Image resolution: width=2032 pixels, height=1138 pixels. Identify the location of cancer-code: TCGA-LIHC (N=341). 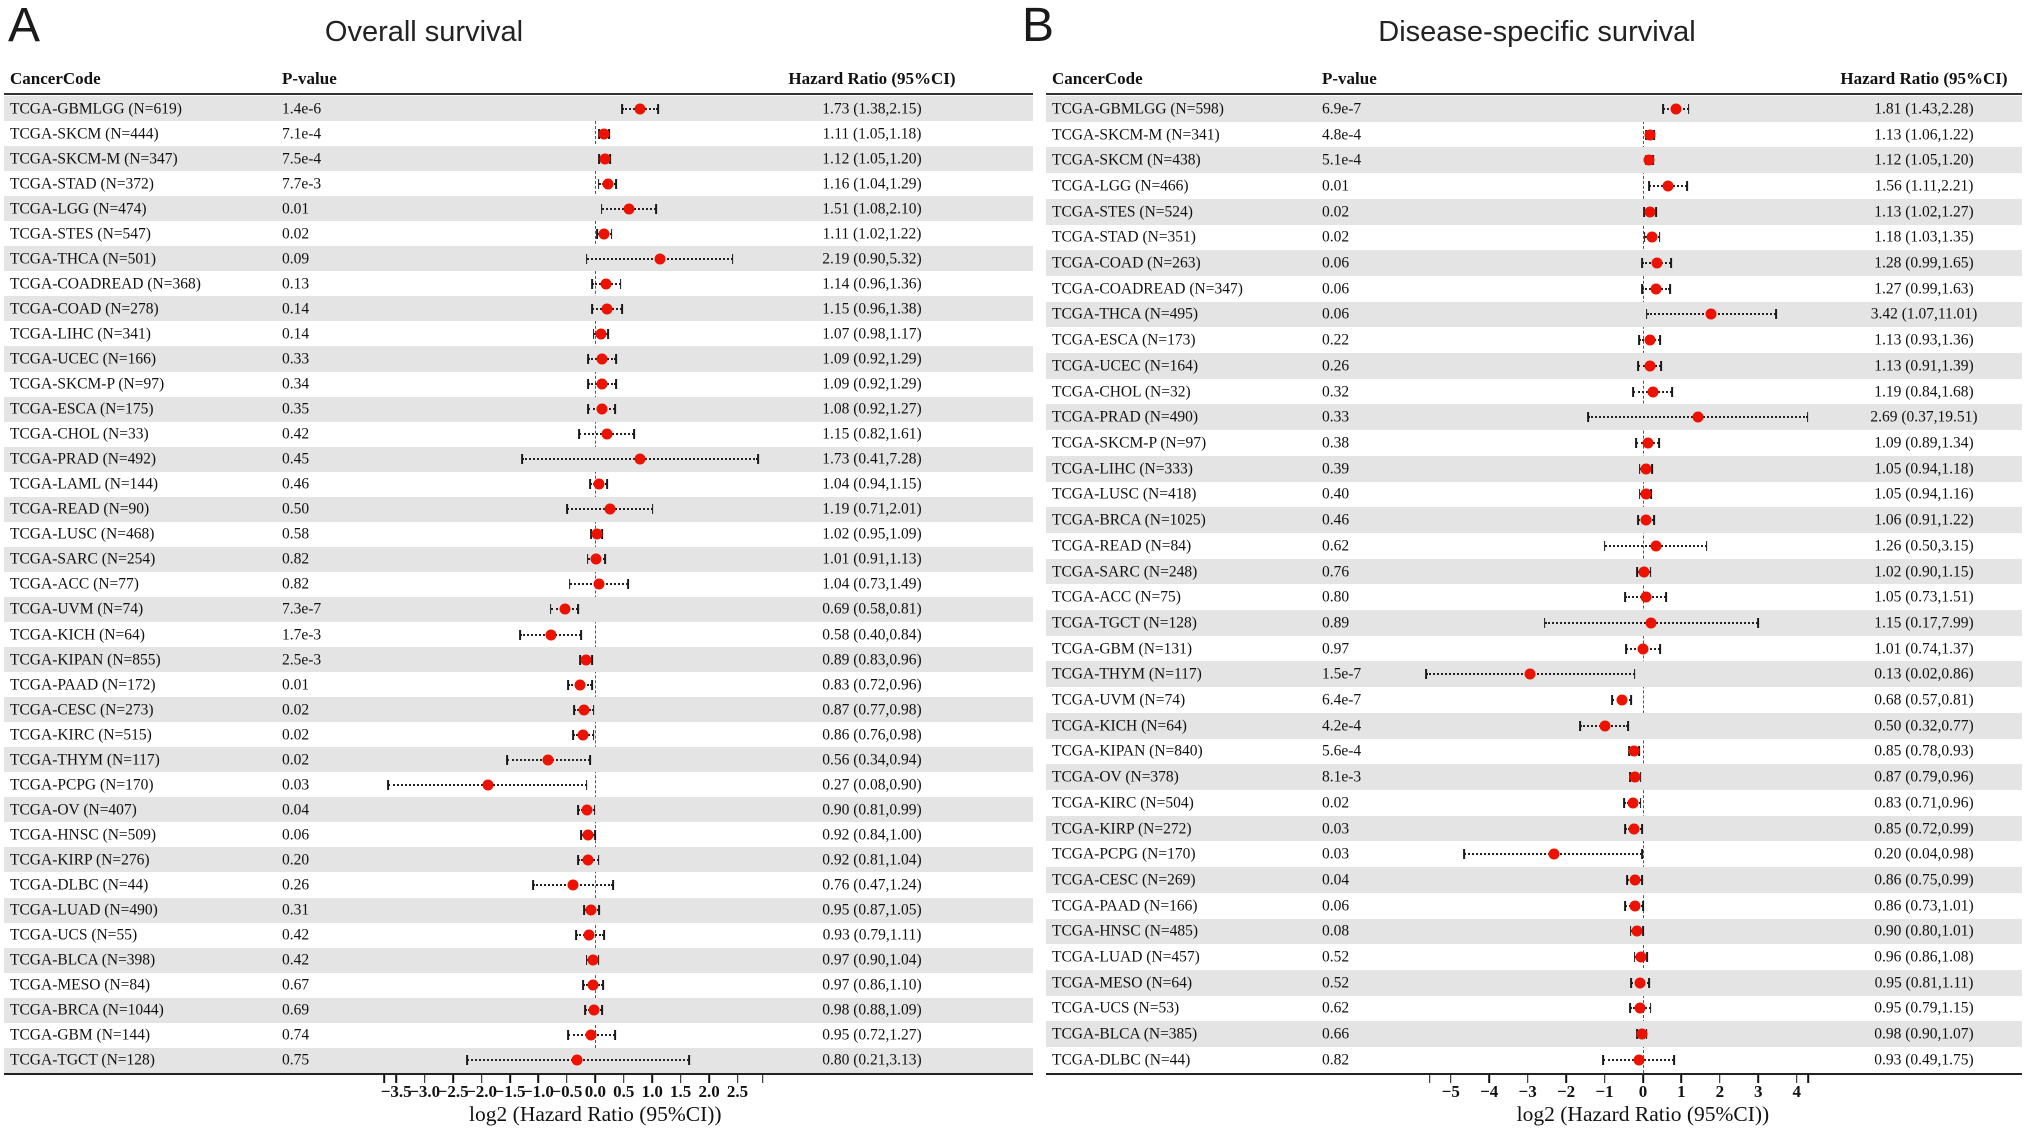
(80, 334).